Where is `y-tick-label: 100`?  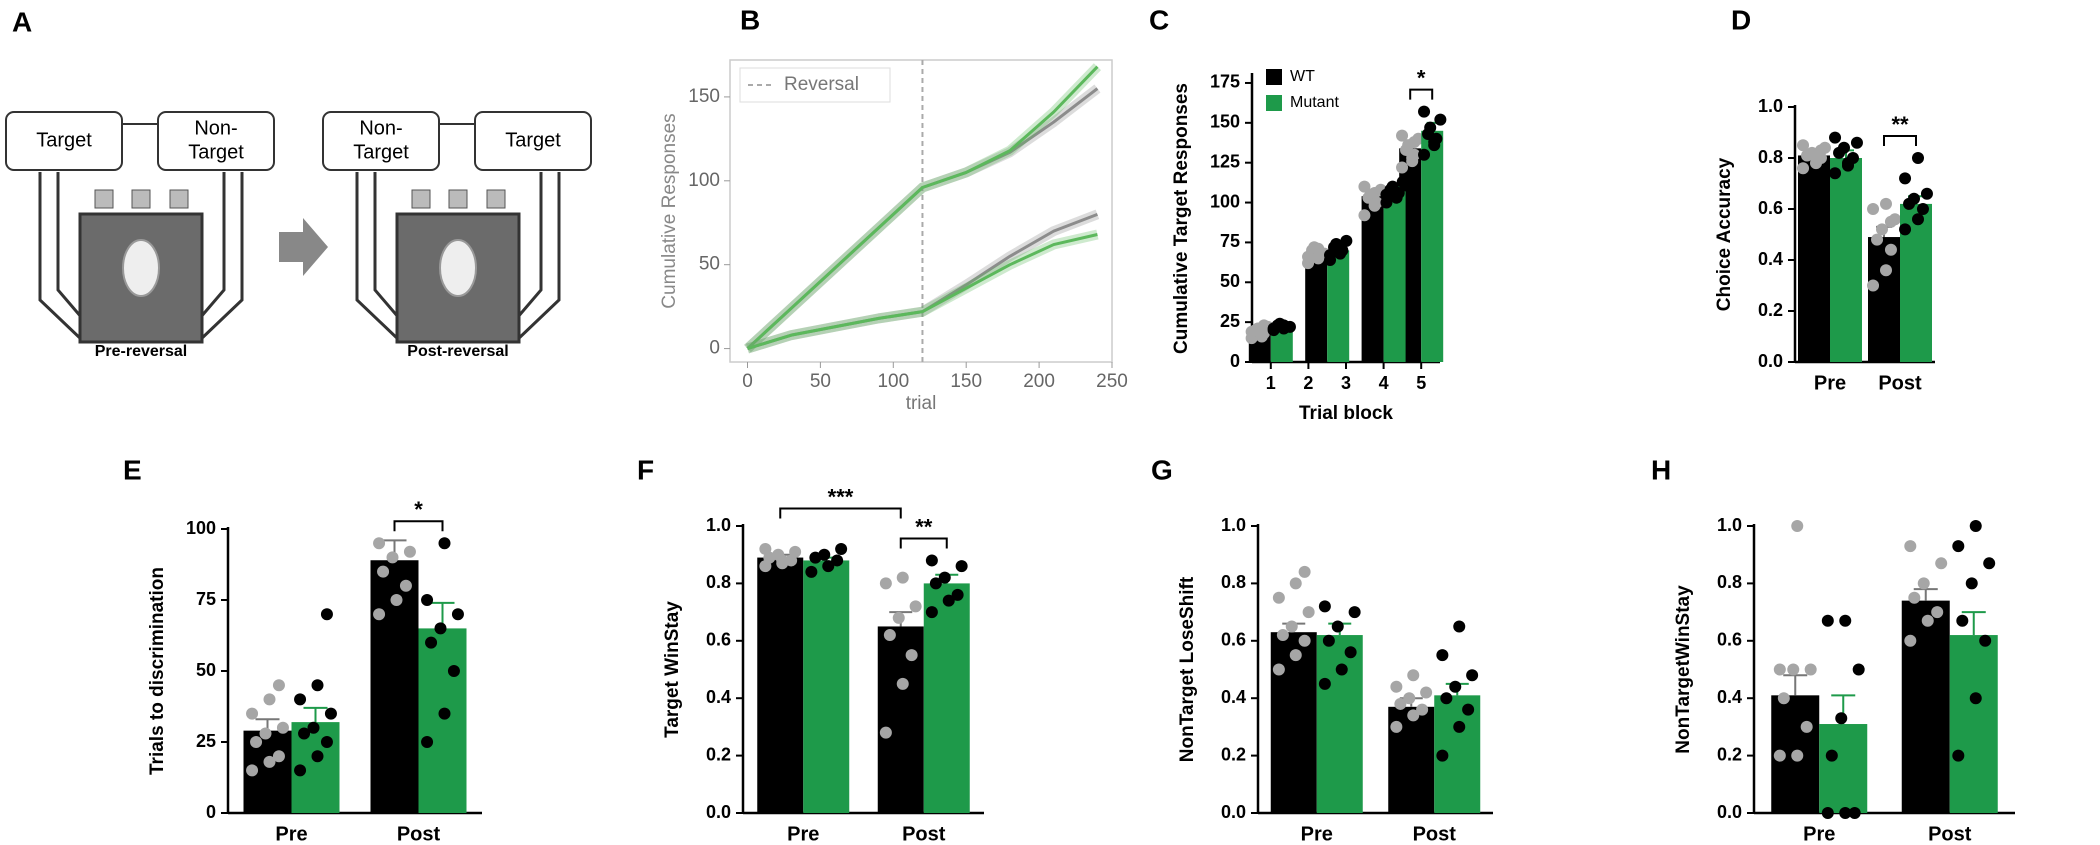
y-tick-label: 100 is located at coordinates (1225, 201).